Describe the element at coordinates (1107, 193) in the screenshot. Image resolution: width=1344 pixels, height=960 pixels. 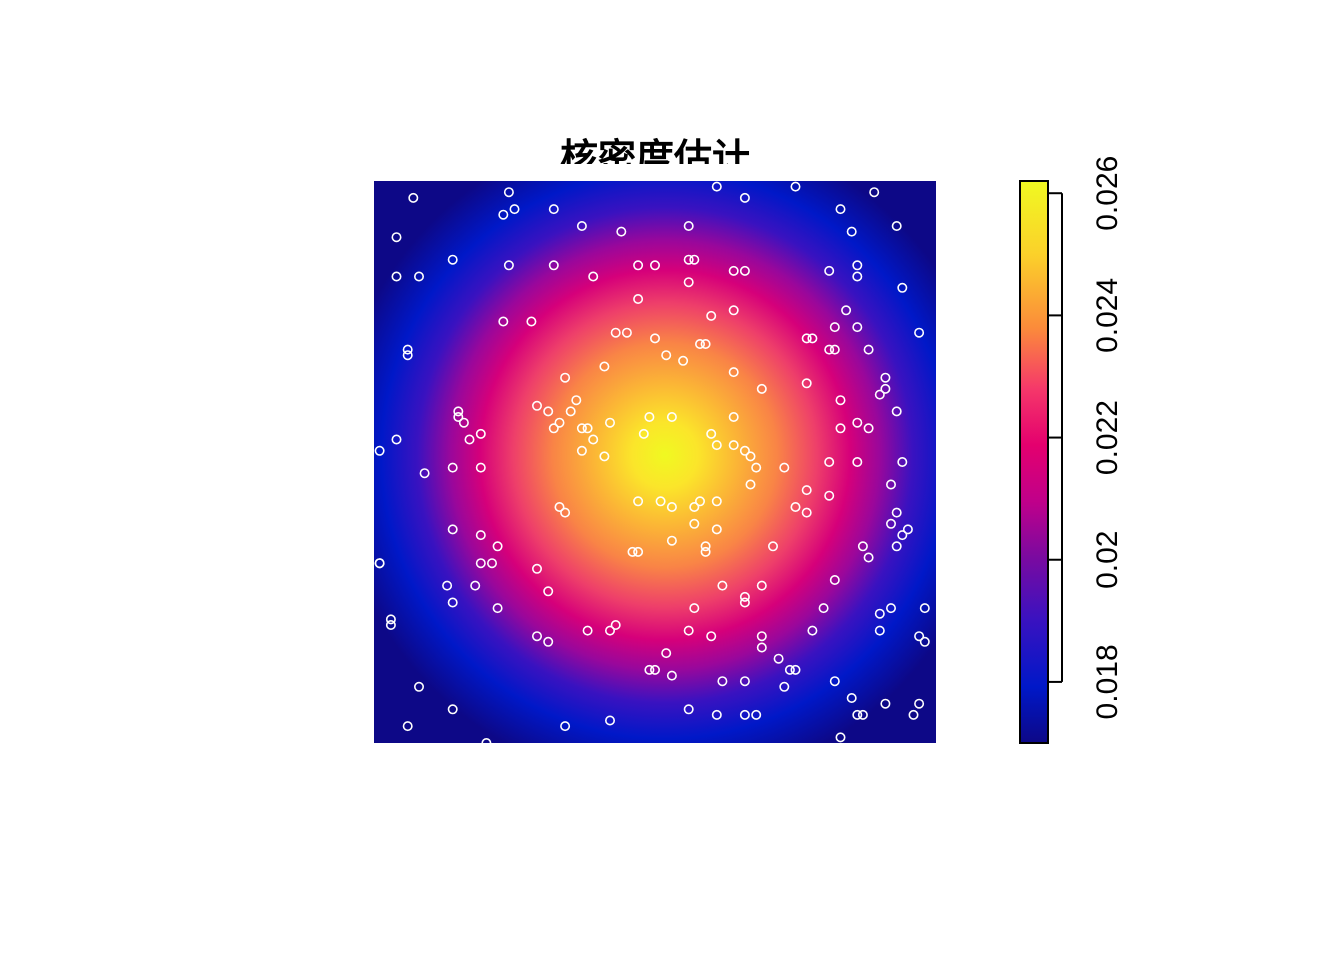
I see `colorbar-tick-label: 0.026` at that location.